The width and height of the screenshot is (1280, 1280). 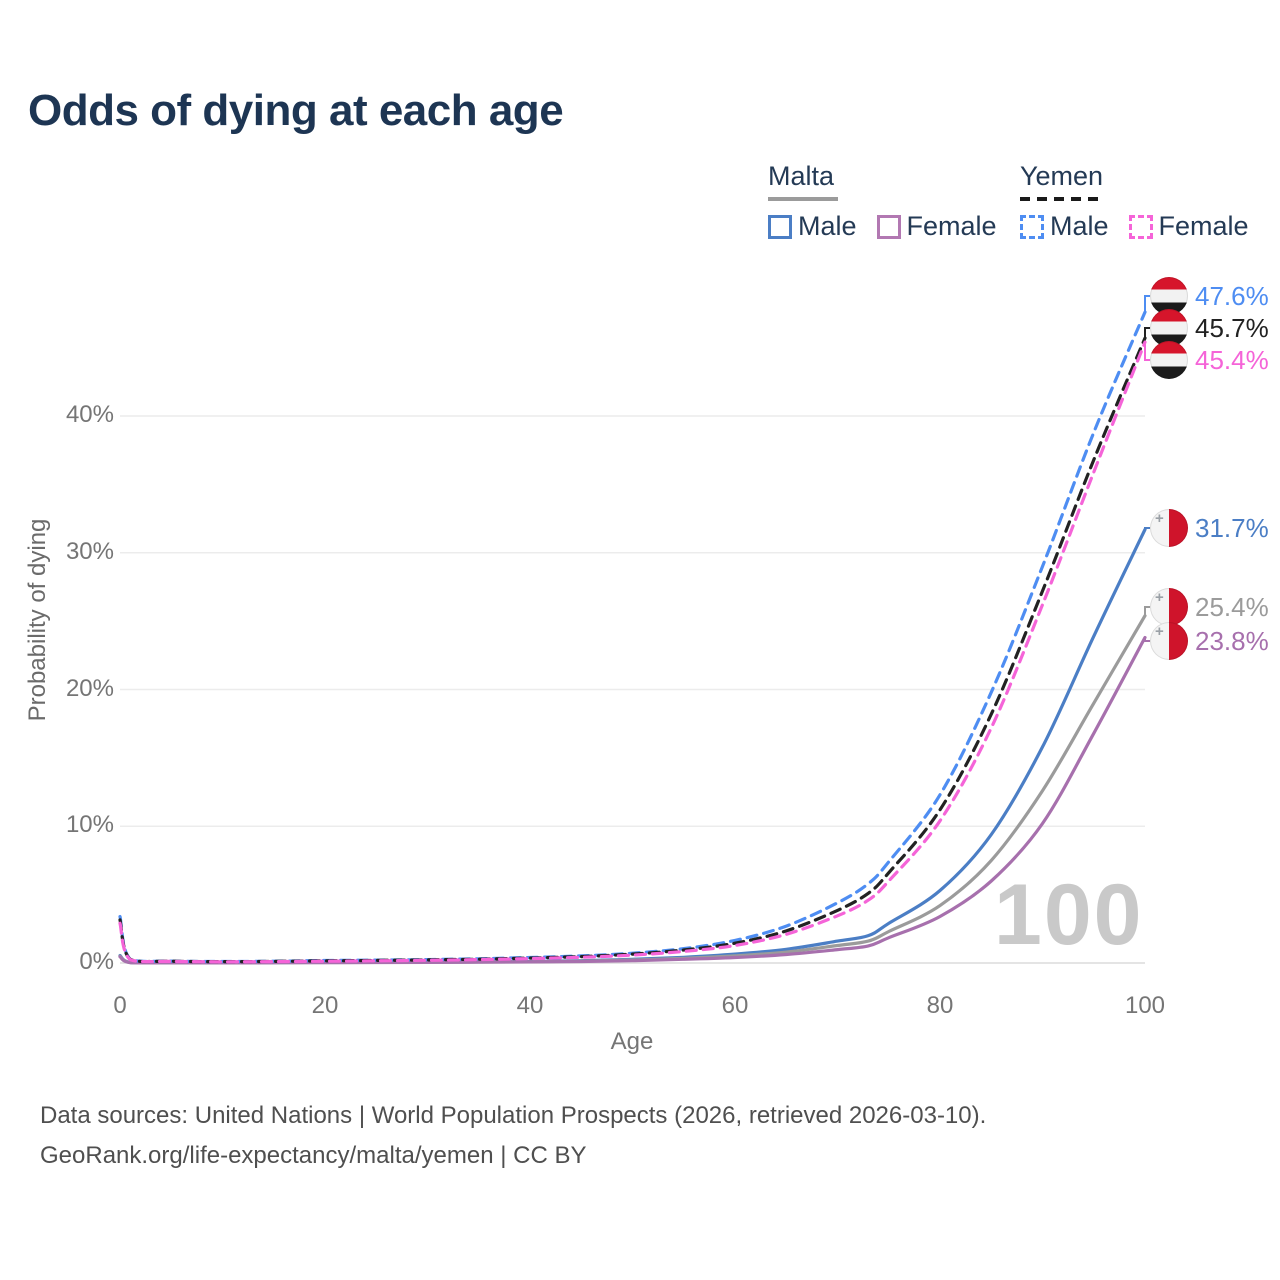 What do you see at coordinates (1064, 226) in the screenshot?
I see `legend-item-yemen-male: Male` at bounding box center [1064, 226].